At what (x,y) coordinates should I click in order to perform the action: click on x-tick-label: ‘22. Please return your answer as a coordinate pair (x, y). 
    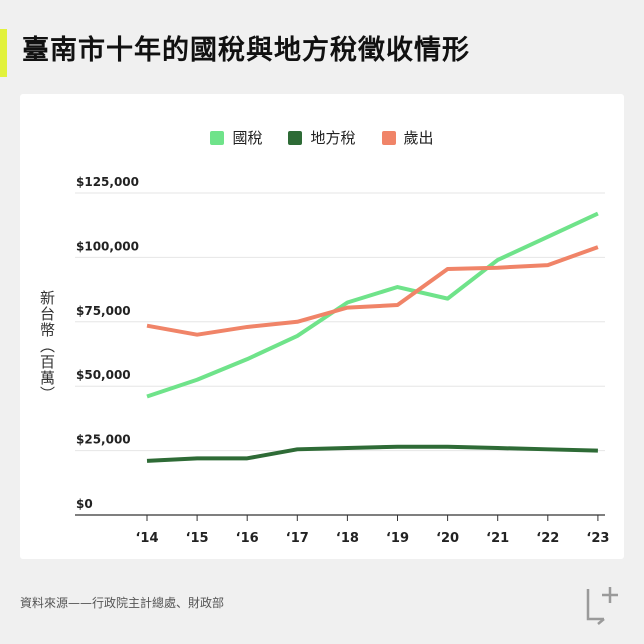
    Looking at the image, I should click on (547, 538).